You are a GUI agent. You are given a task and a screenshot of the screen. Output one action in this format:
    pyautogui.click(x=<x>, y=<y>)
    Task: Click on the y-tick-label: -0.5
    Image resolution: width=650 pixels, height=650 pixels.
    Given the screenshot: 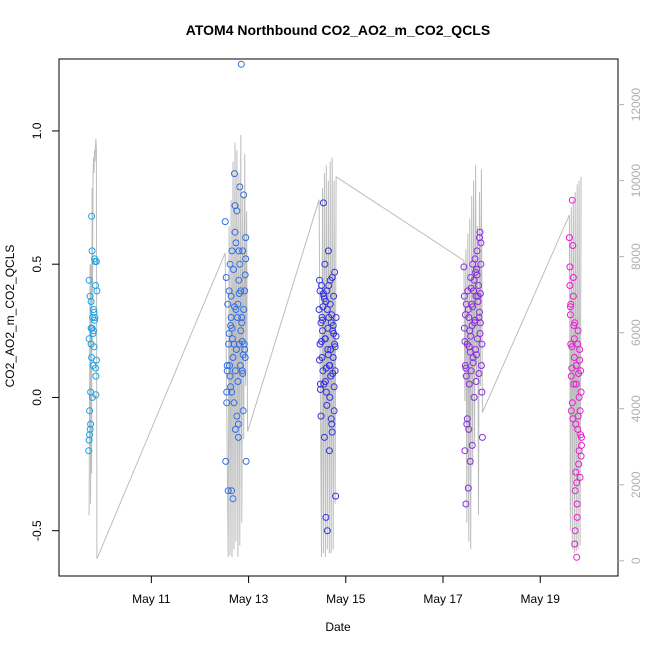 What is the action you would take?
    pyautogui.click(x=37, y=530)
    